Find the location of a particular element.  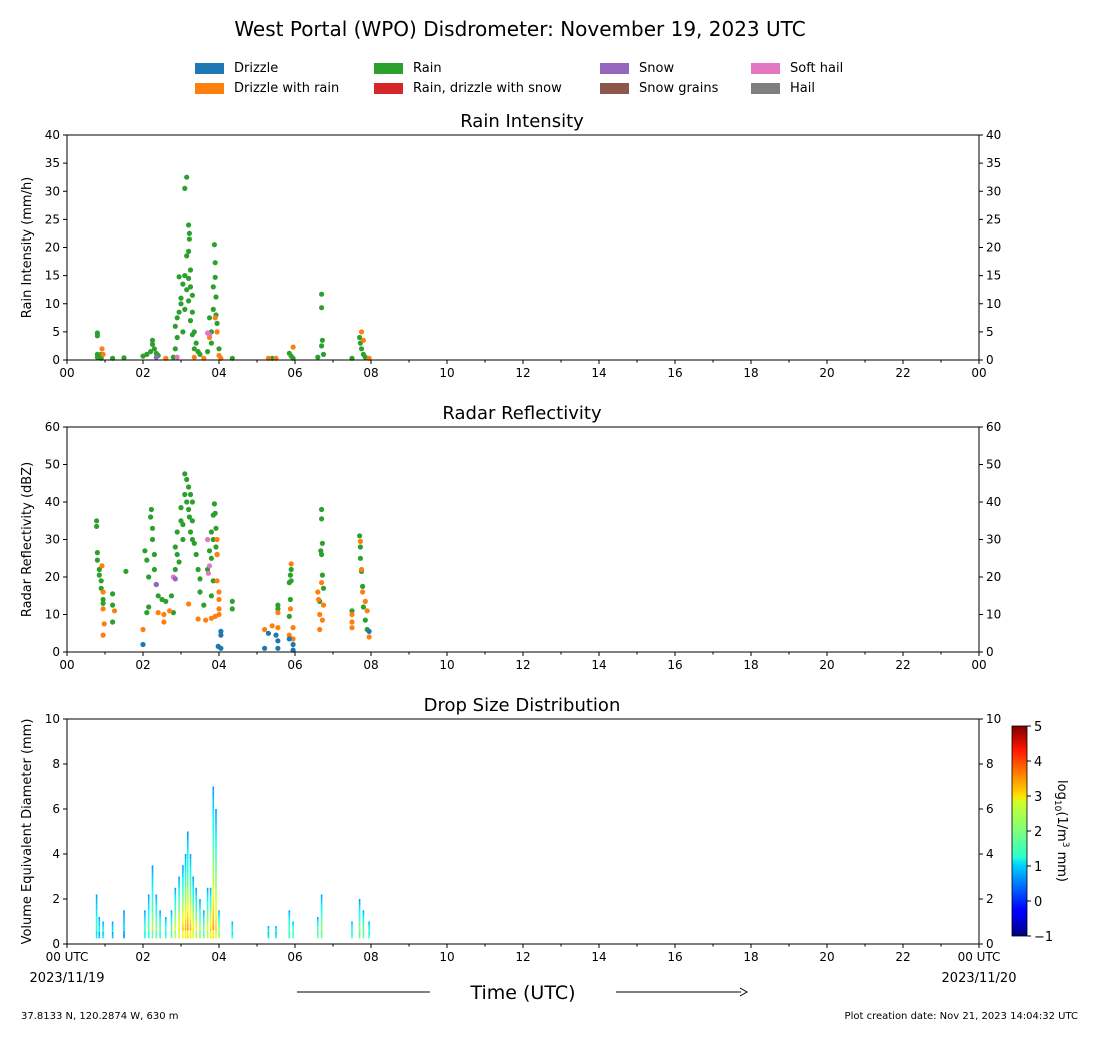

x-tick-label: 08 is located at coordinates (370, 957).